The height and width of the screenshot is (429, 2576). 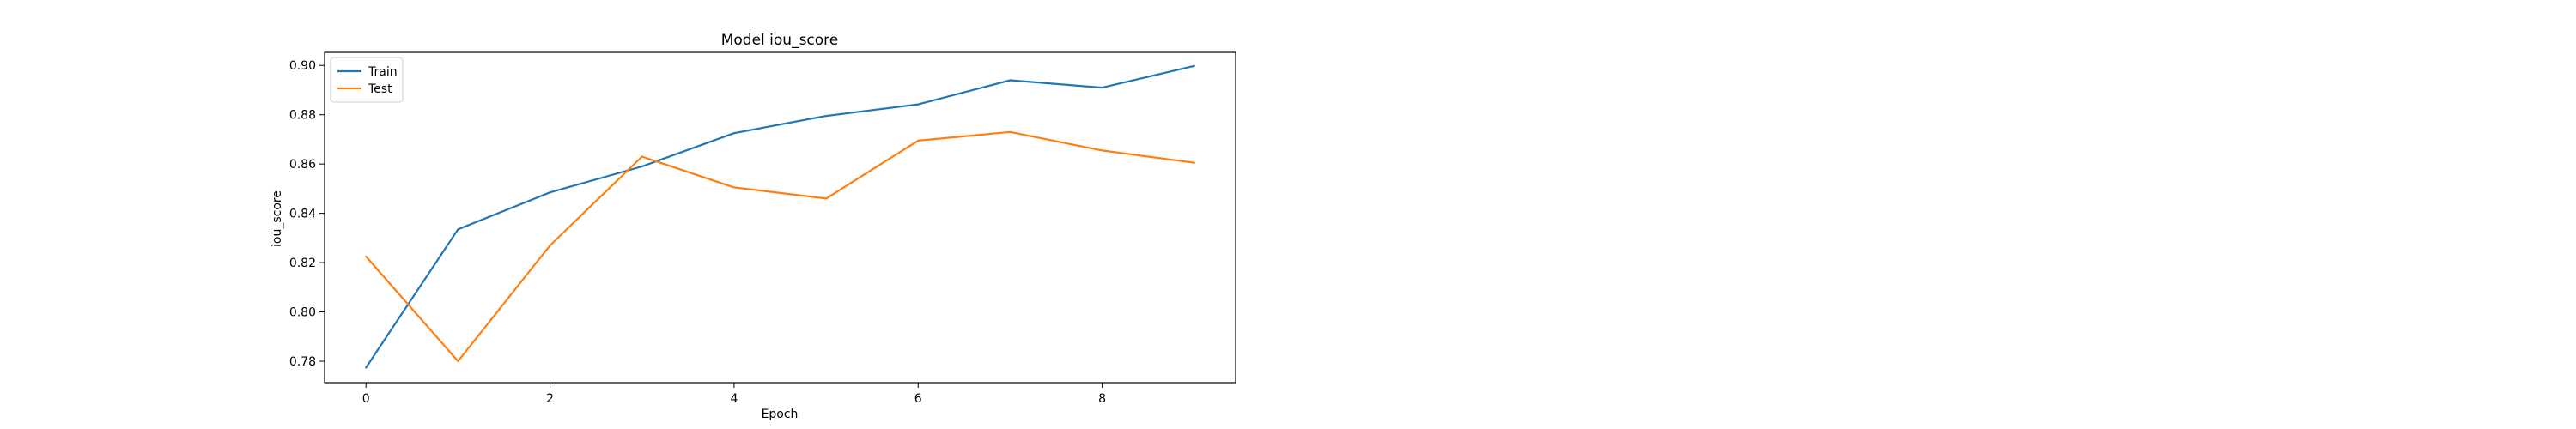 I want to click on y-tick-label: 0.84, so click(x=302, y=214).